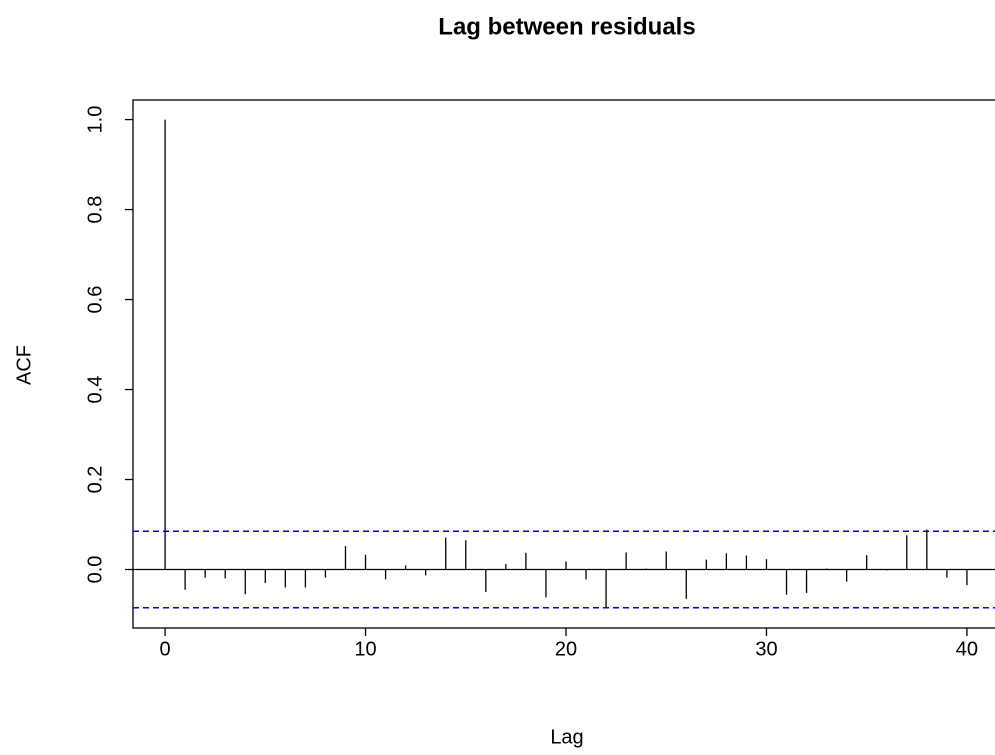 This screenshot has height=755, width=995. What do you see at coordinates (95, 390) in the screenshot?
I see `y-tick-label: 0.4` at bounding box center [95, 390].